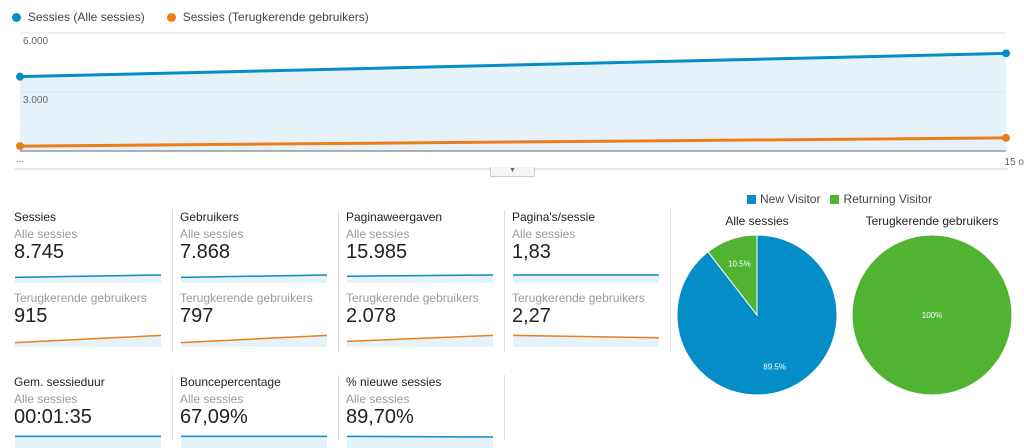 This screenshot has width=1024, height=448. Describe the element at coordinates (394, 382) in the screenshot. I see `metric-title: % nieuwe sessies` at that location.